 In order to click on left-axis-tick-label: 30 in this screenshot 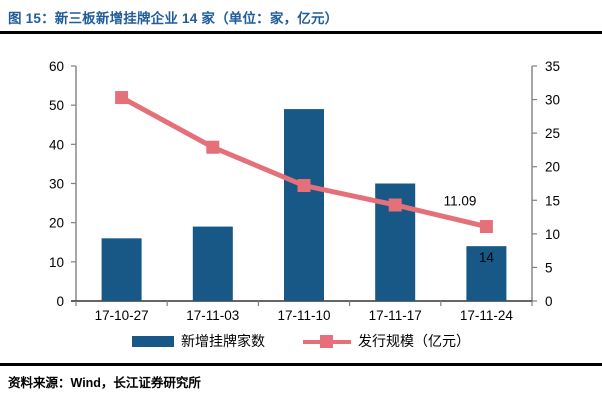, I will do `click(56, 184)`.